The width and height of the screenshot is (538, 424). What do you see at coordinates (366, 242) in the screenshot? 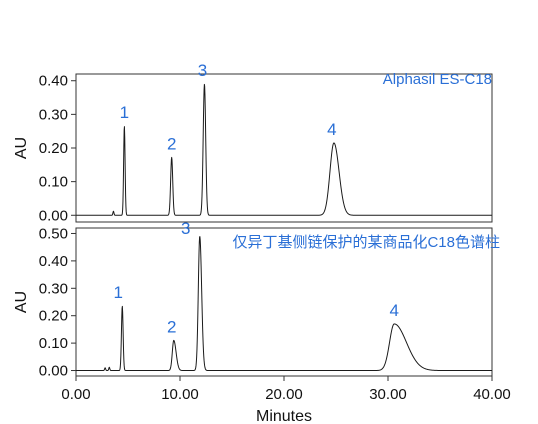
I see `column-name-annotation: 仅异丁基侧链保护的某商品化C18色谱柱` at bounding box center [366, 242].